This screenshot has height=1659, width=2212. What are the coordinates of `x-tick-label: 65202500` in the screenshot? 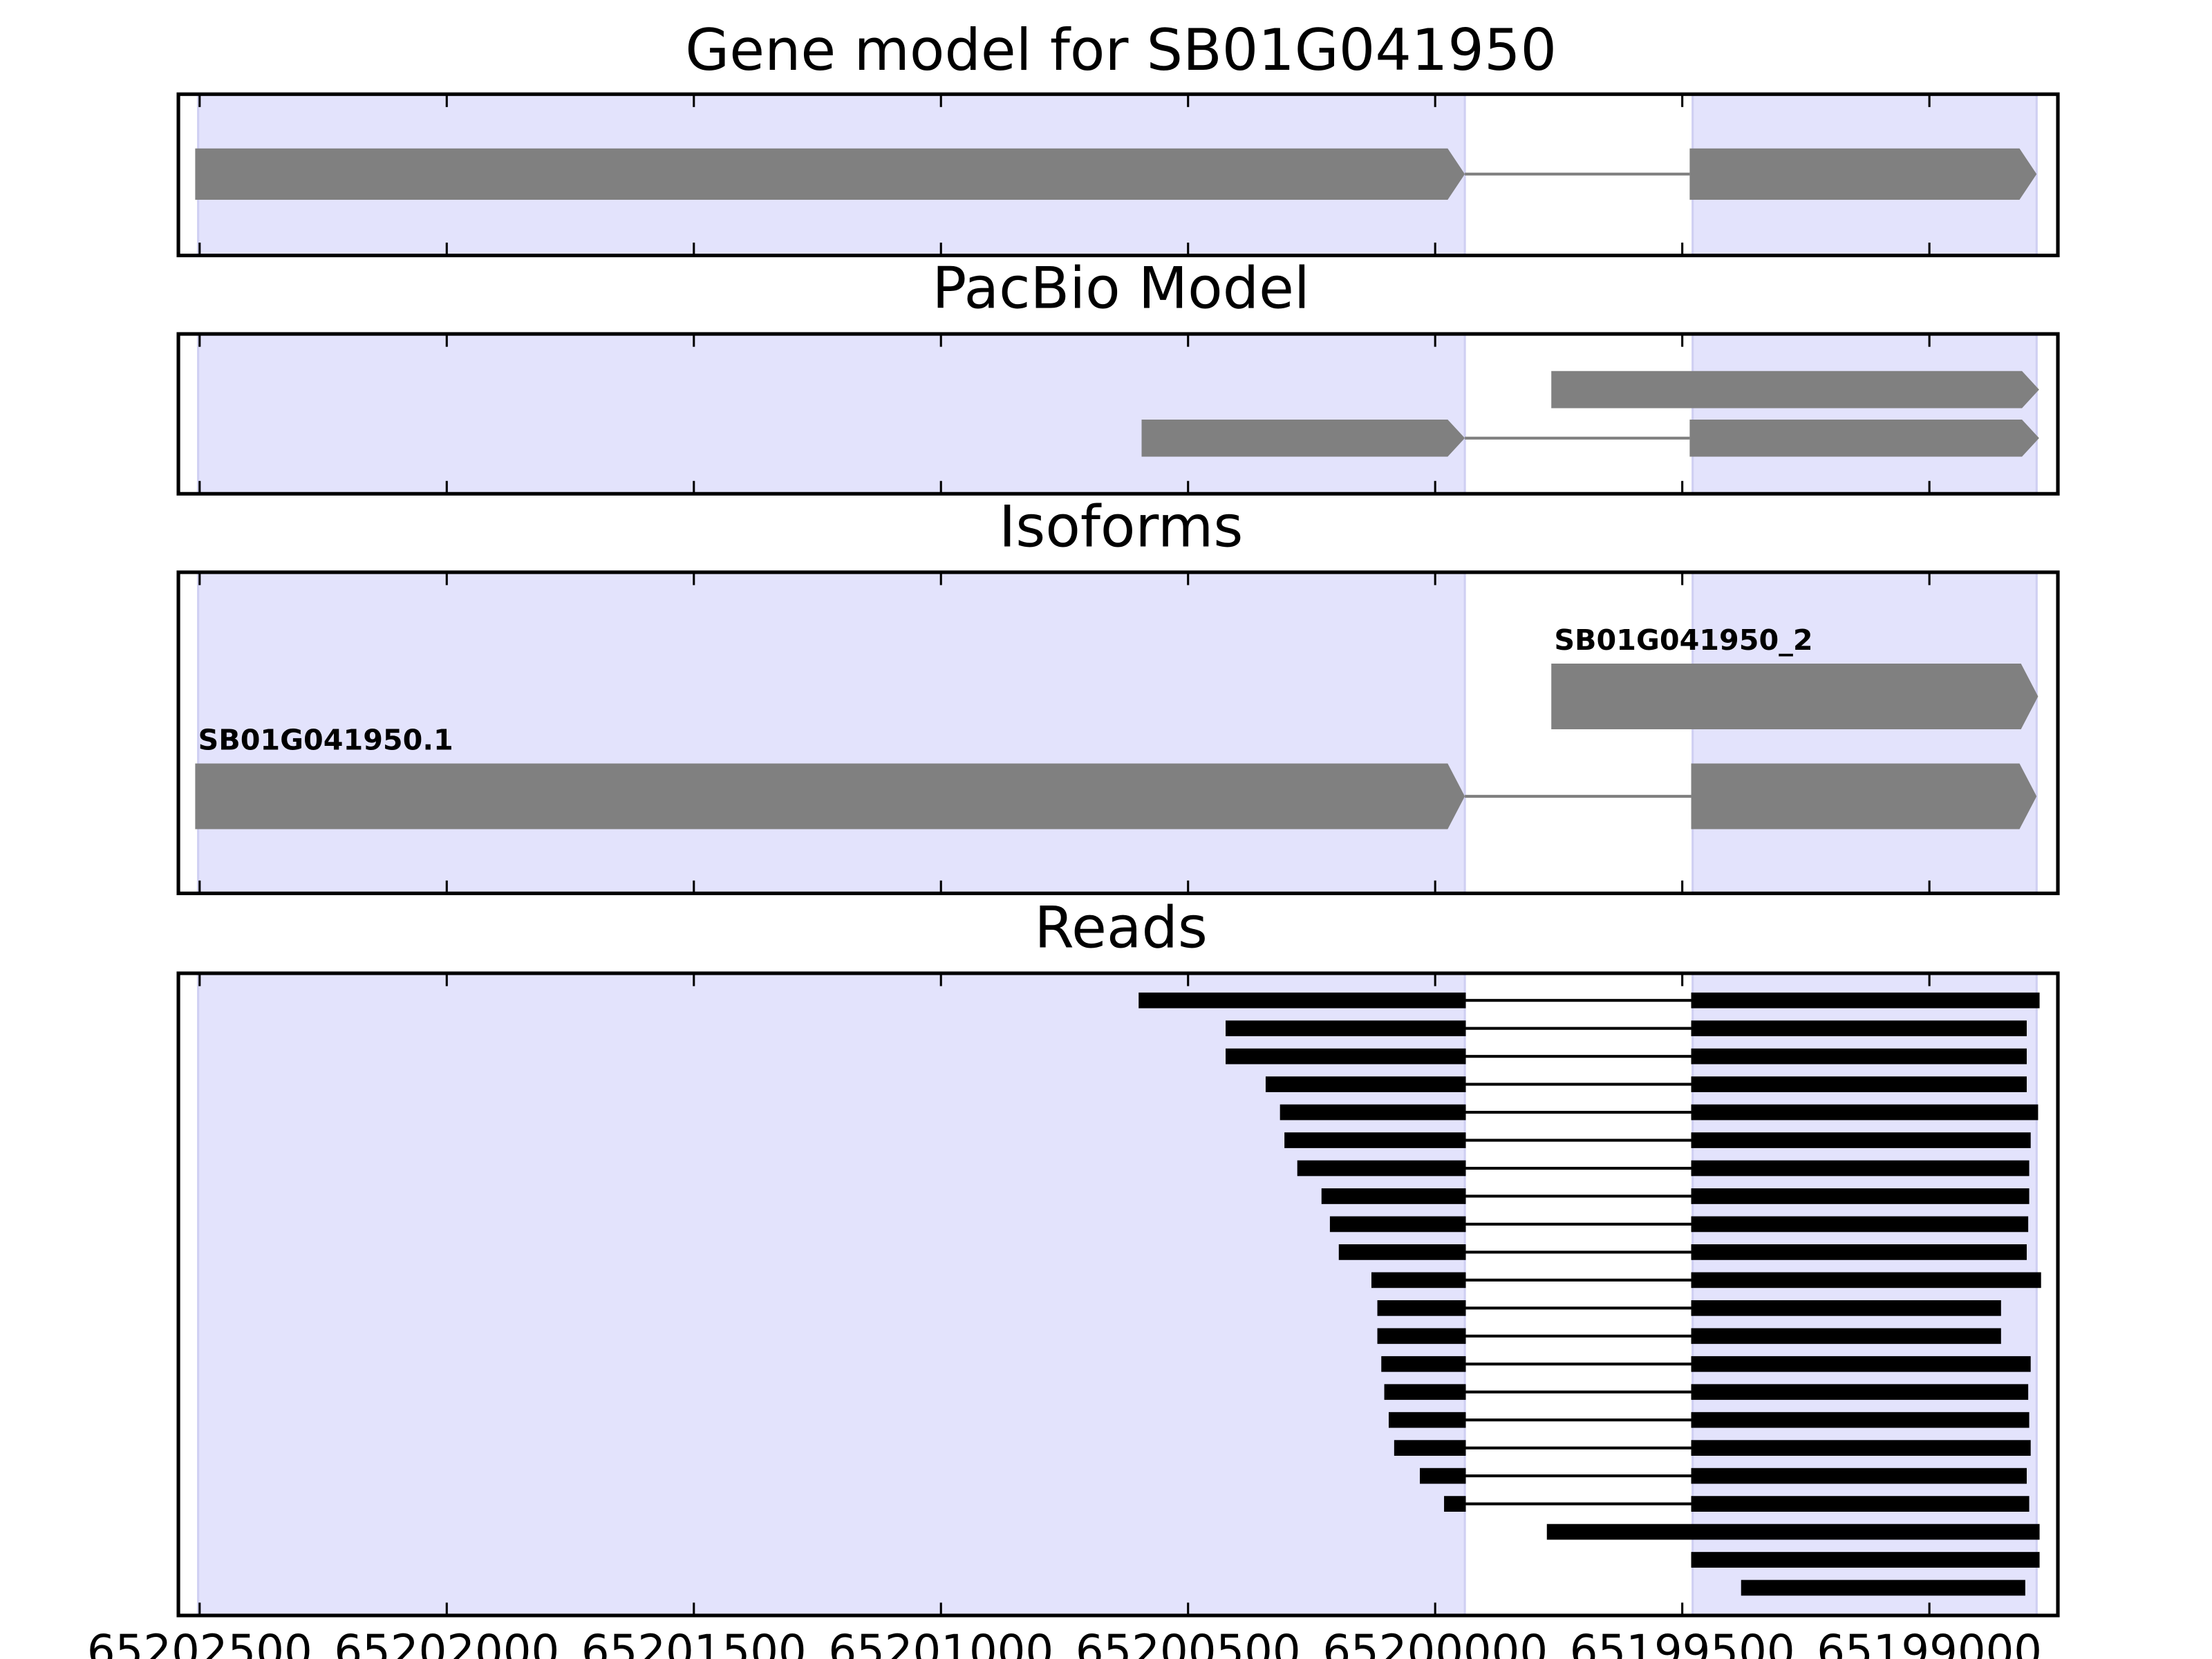 It's located at (199, 1643).